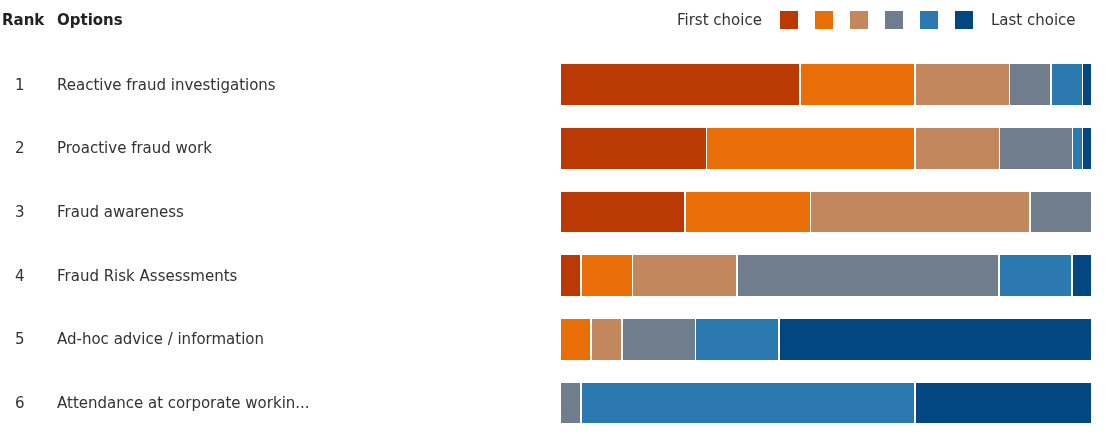 The height and width of the screenshot is (433, 1110). What do you see at coordinates (90, 20) in the screenshot?
I see `y-axis-title: Options` at bounding box center [90, 20].